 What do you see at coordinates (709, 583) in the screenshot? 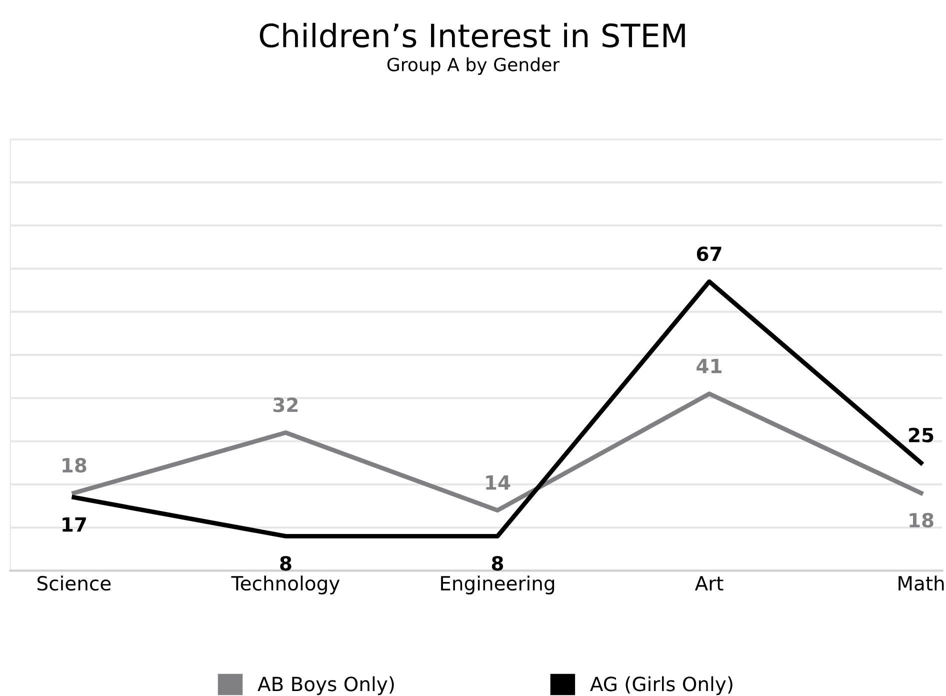
I see `x-tick-label: Art` at bounding box center [709, 583].